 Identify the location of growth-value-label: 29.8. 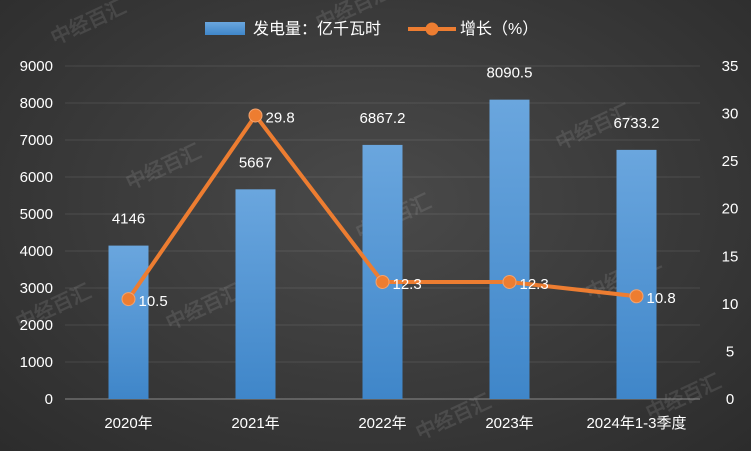
(280, 117).